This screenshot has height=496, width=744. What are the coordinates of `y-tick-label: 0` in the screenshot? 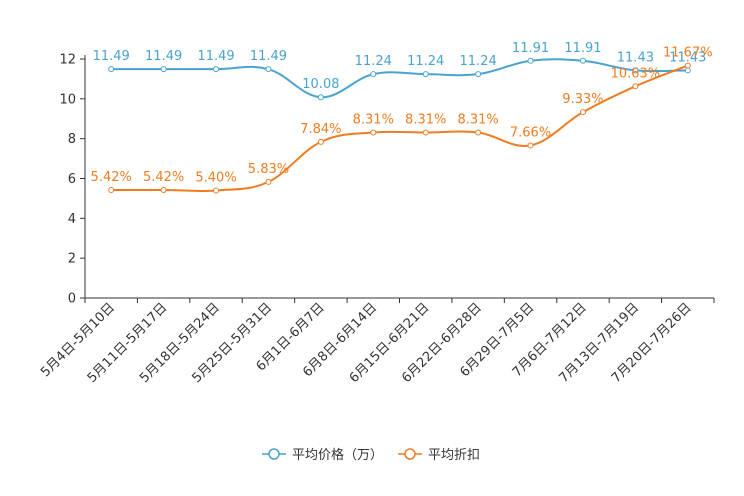 It's located at (72, 299).